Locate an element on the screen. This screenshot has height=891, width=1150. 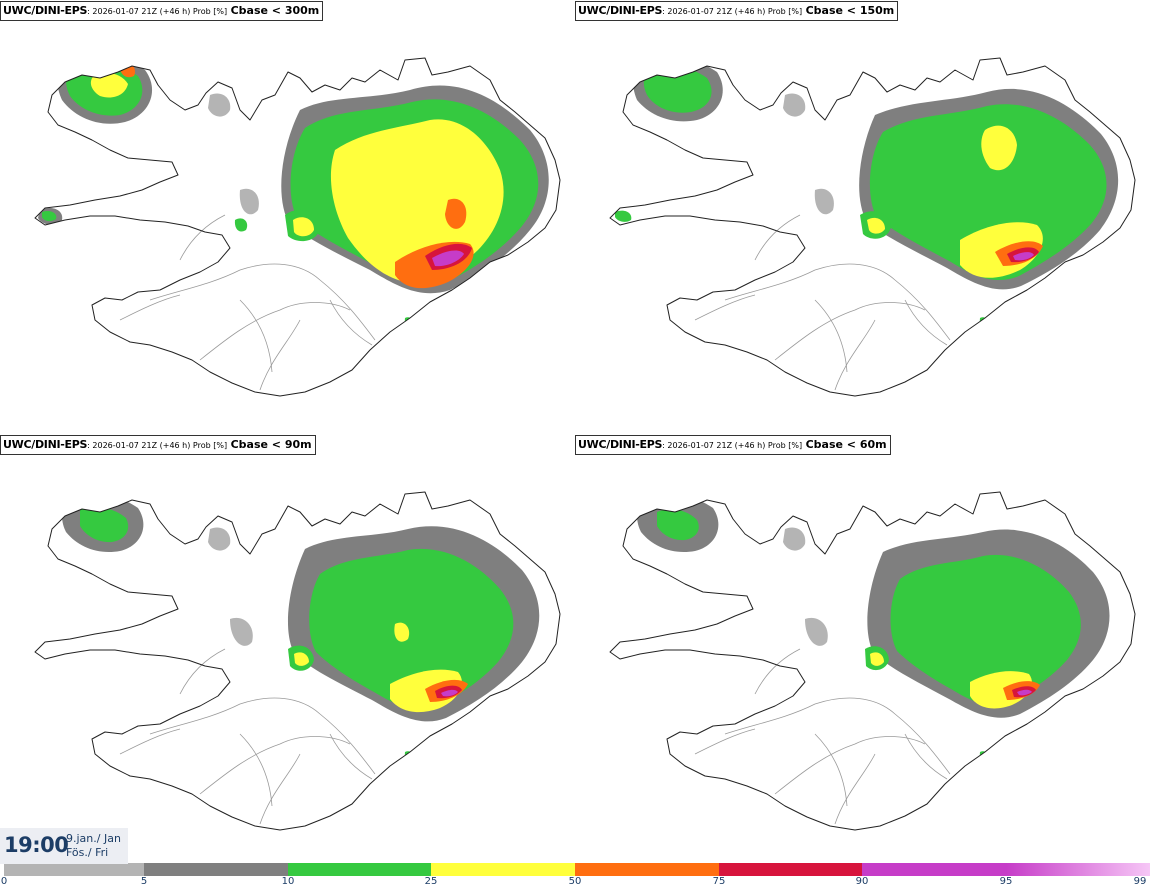
valid-time-box: 19:00 9.jan./ Jan Fös./ Fri is located at coordinates (64, 846).